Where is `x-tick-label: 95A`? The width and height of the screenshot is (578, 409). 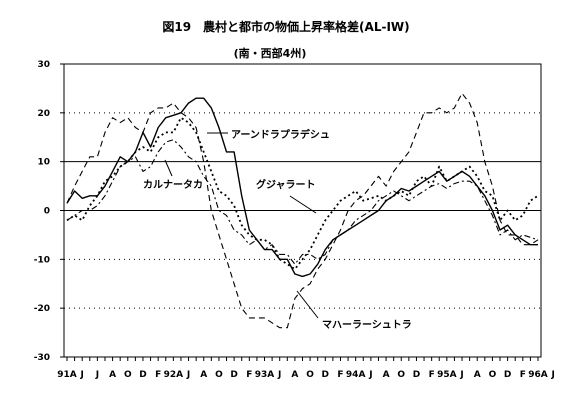
x-tick-label: 95A is located at coordinates (447, 375).